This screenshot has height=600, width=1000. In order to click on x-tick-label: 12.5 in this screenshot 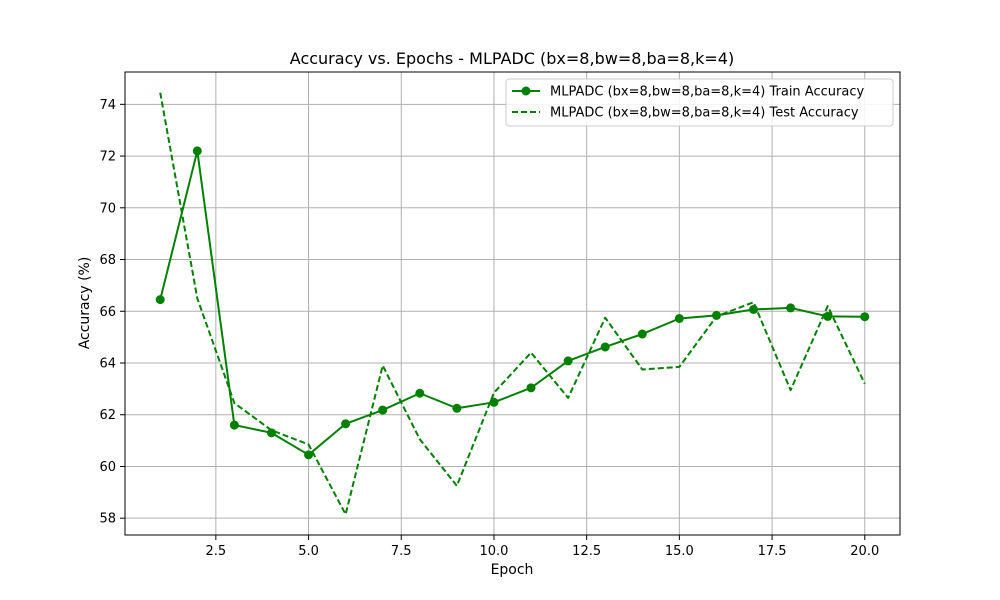, I will do `click(586, 551)`.